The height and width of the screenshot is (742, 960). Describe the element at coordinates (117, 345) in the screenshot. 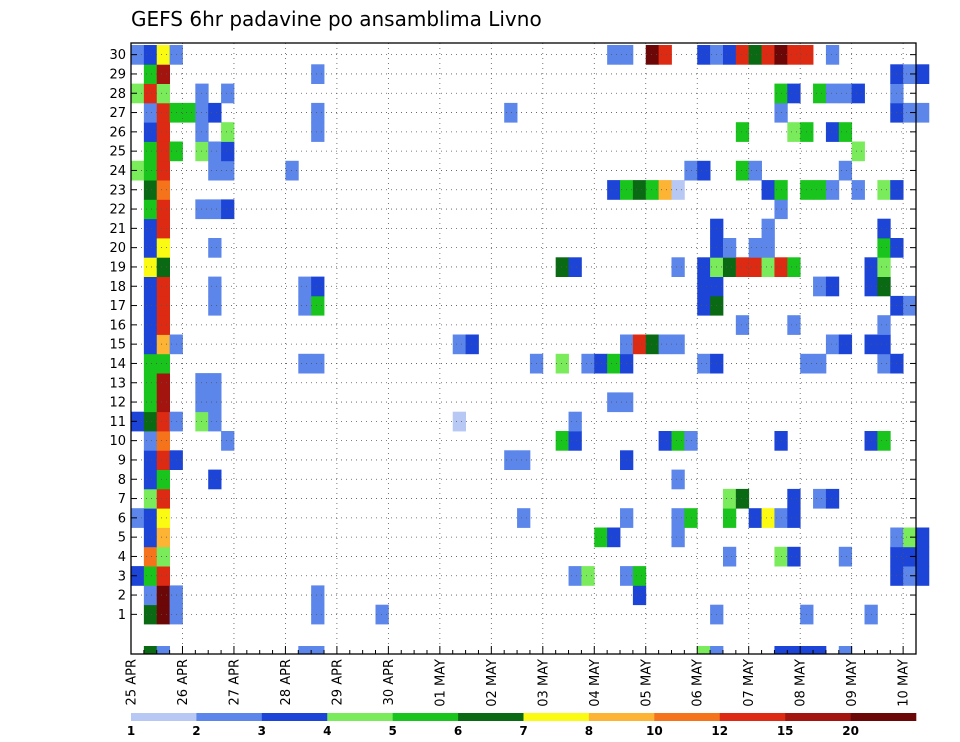

I see `y-tick-label: 15` at that location.